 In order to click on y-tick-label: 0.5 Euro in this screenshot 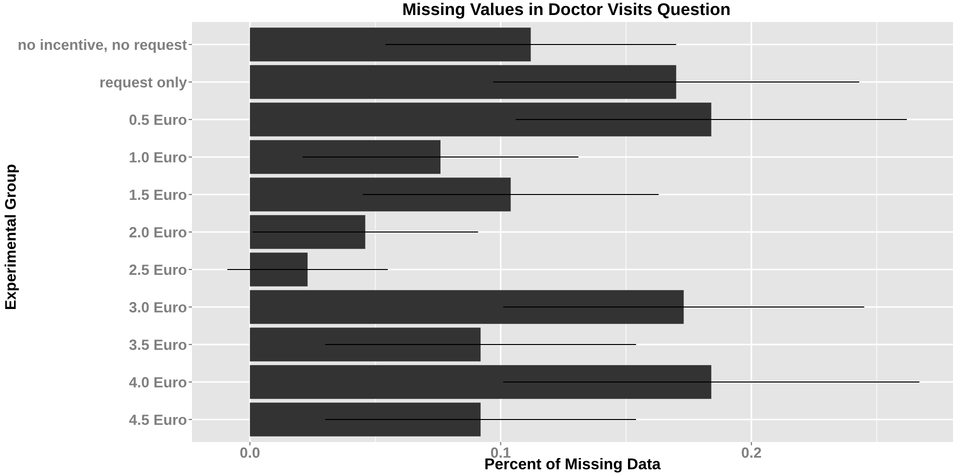, I will do `click(157, 119)`.